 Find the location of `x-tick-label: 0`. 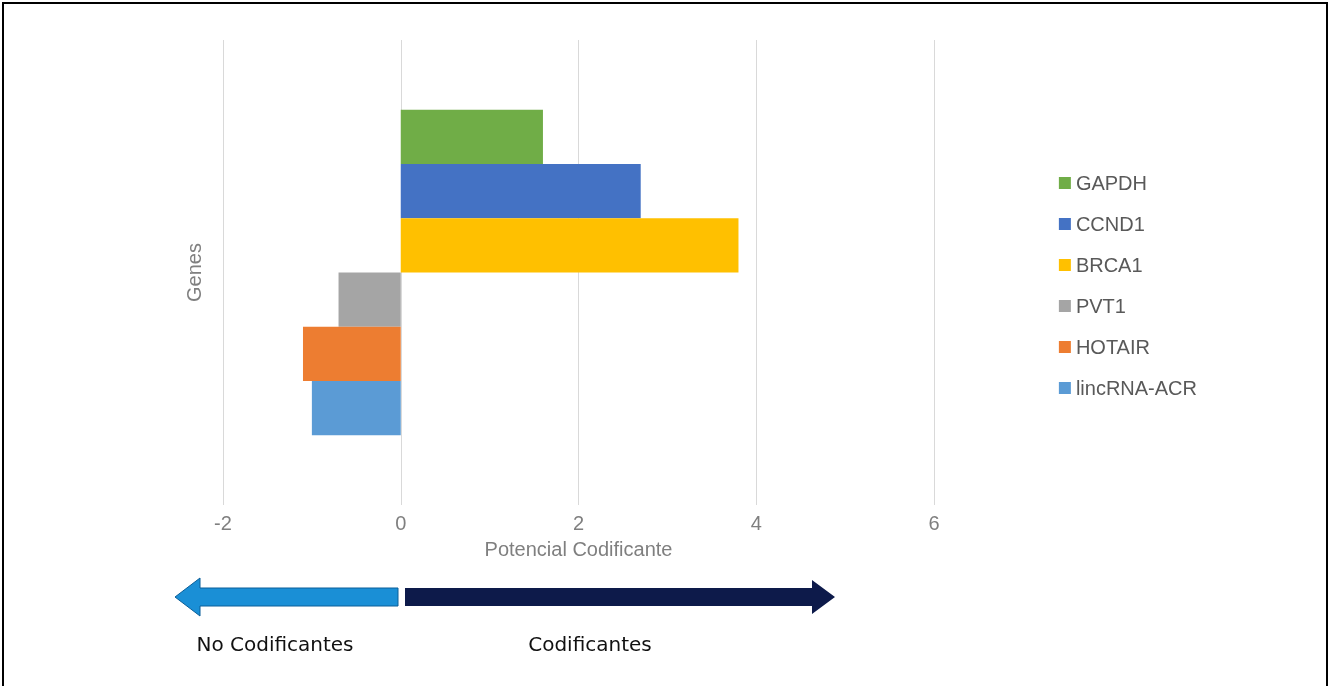

x-tick-label: 0 is located at coordinates (401, 523).